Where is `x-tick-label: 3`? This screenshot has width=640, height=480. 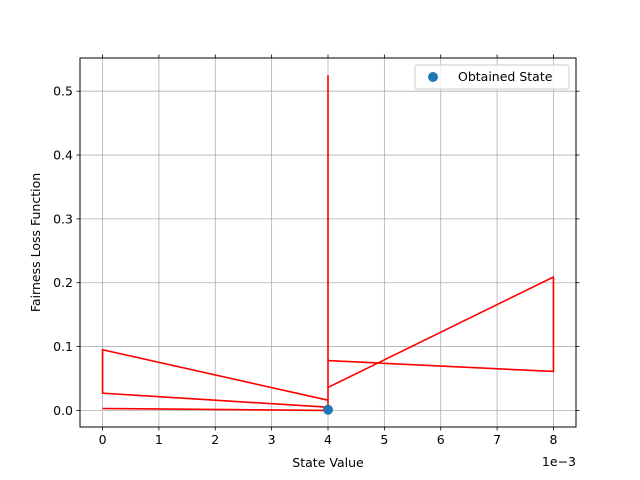
x-tick-label: 3 is located at coordinates (272, 439).